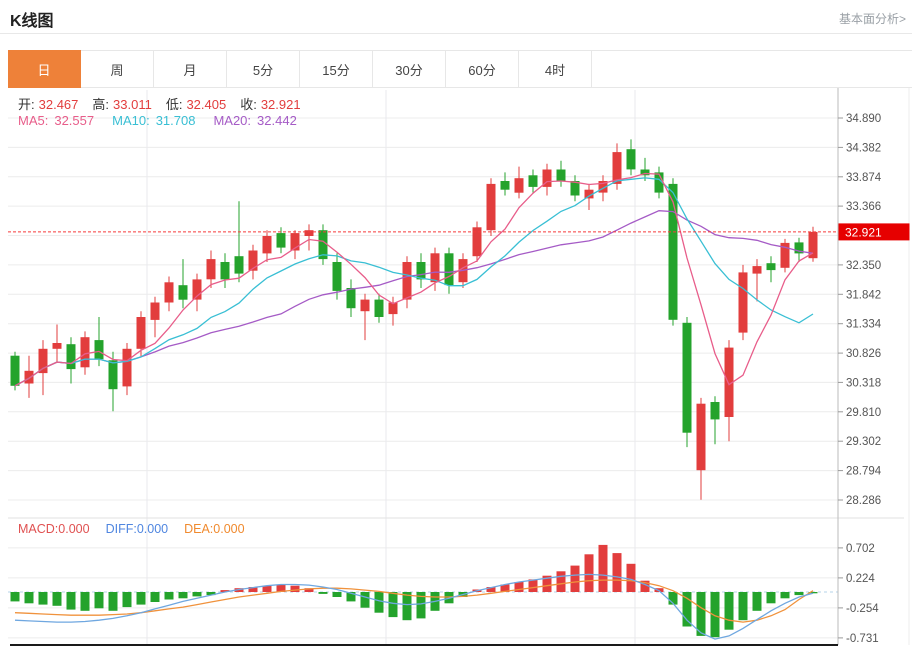 Image resolution: width=912 pixels, height=648 pixels. I want to click on diff-value-readout: DIFF:0.000, so click(137, 529).